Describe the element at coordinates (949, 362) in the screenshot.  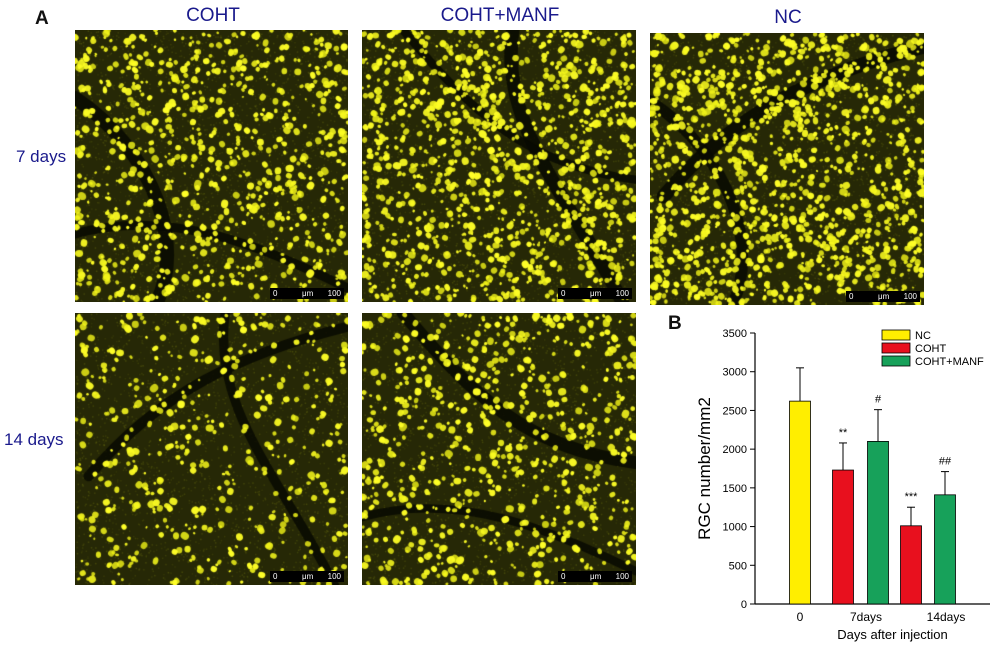
I see `legend-label: COHT+MANF` at that location.